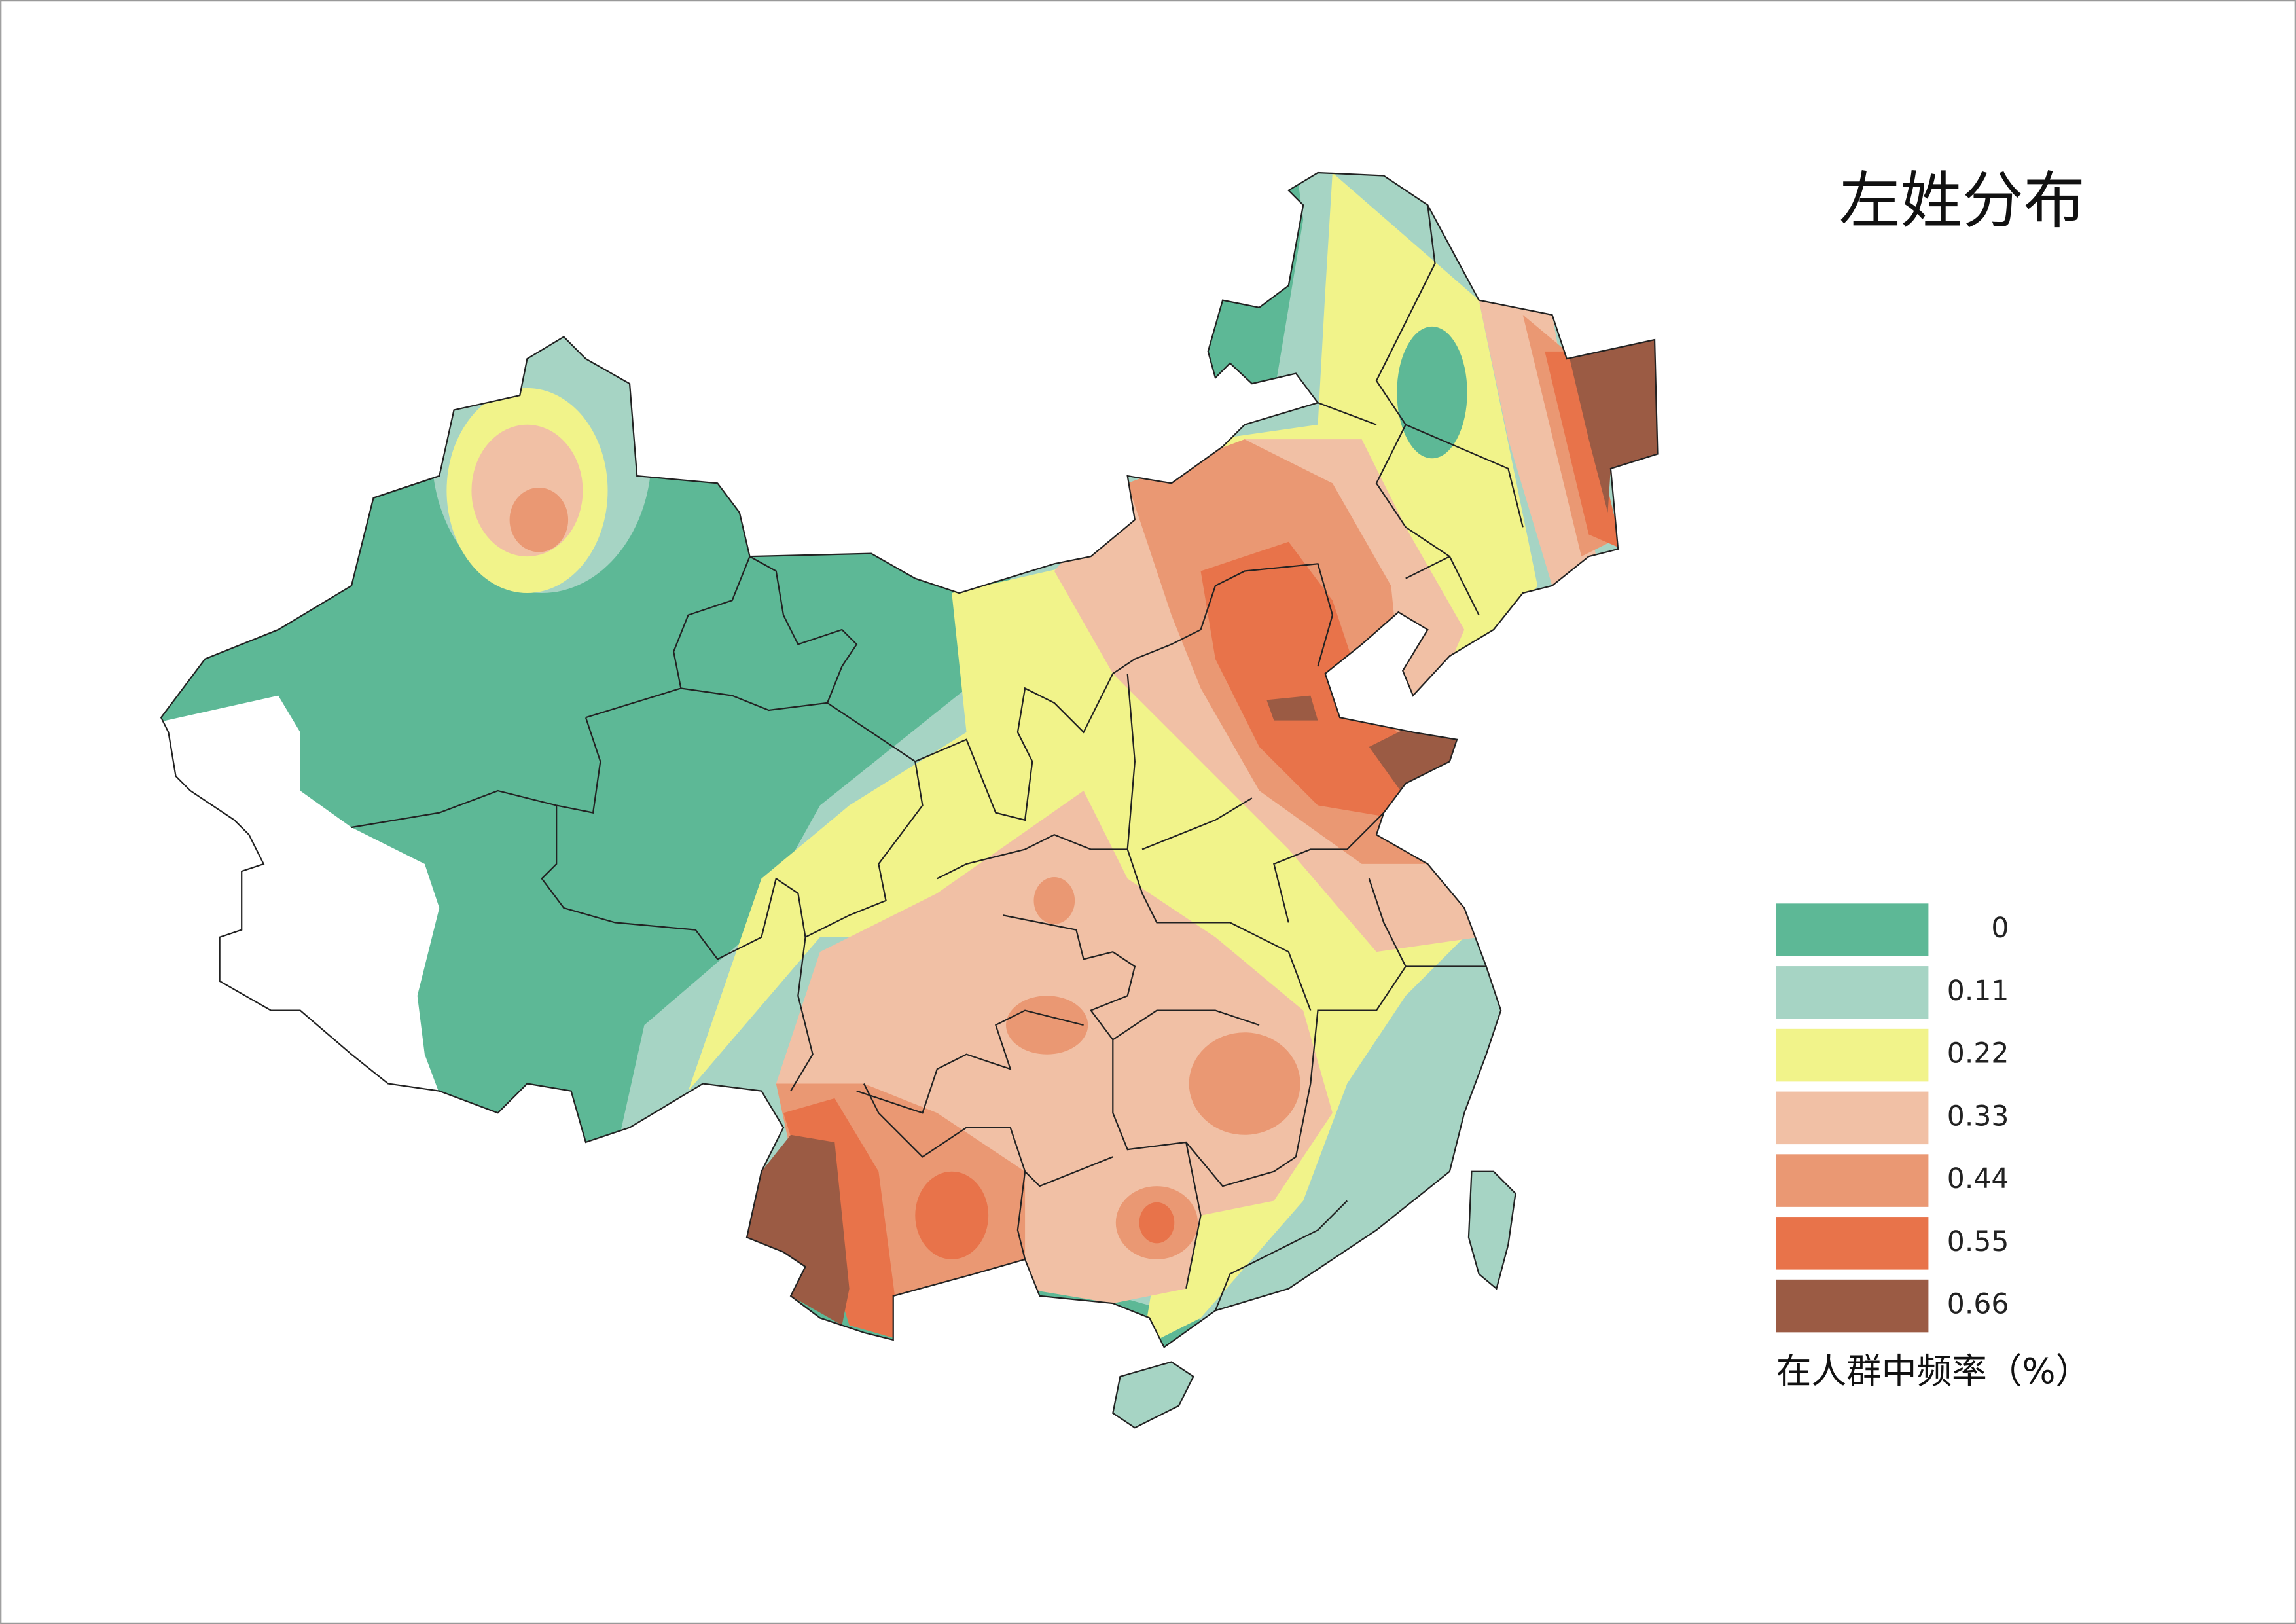 The image size is (2296, 1624). Describe the element at coordinates (1978, 1179) in the screenshot. I see `legend-label: 0.44` at that location.